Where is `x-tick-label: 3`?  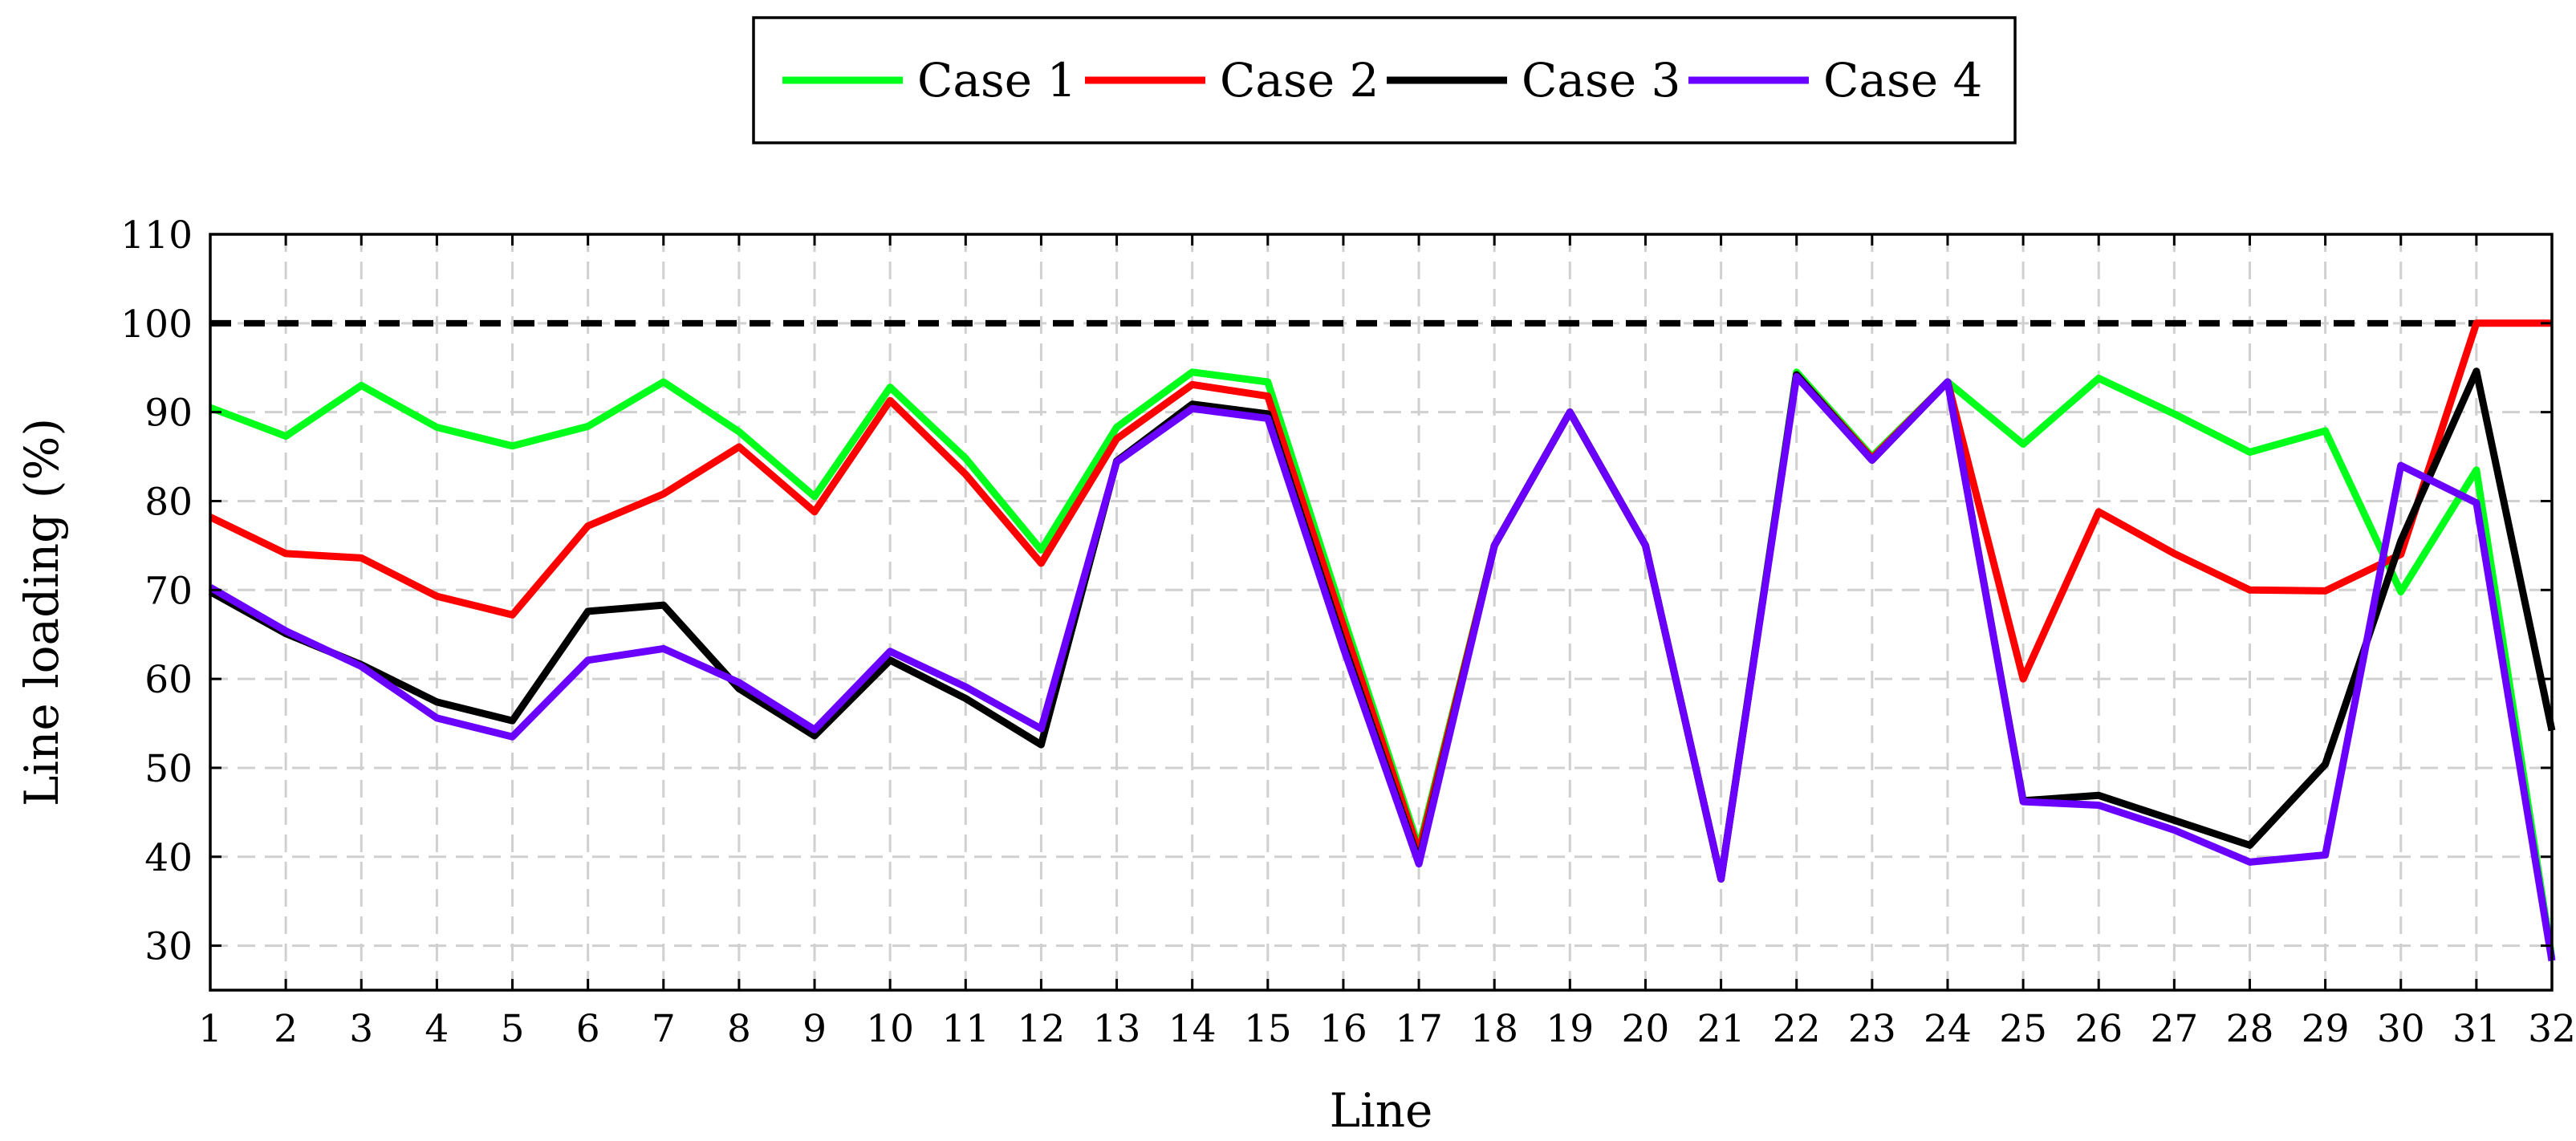 x-tick-label: 3 is located at coordinates (361, 1029).